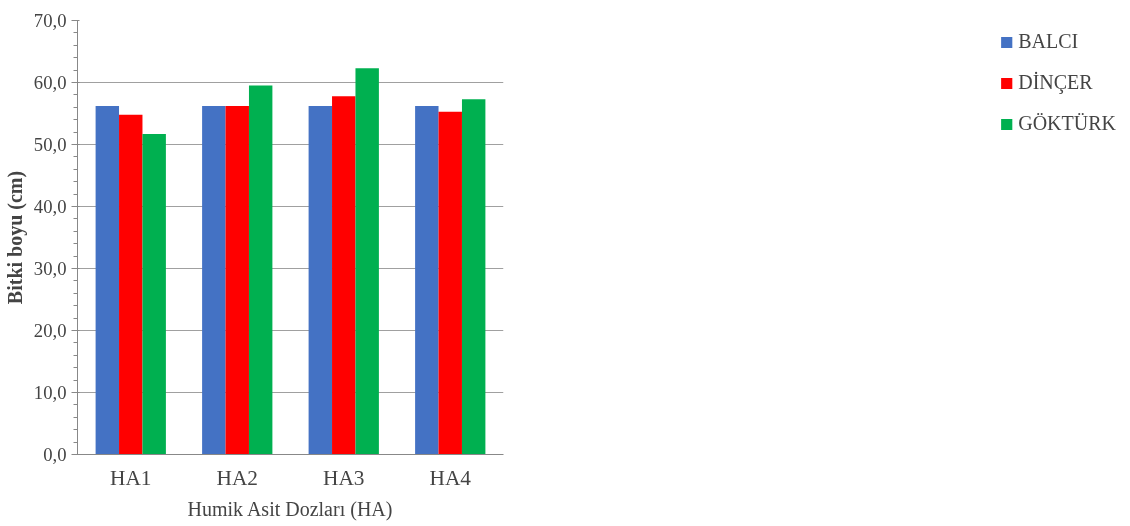  What do you see at coordinates (55, 454) in the screenshot?
I see `y-tick-label: 0,0` at bounding box center [55, 454].